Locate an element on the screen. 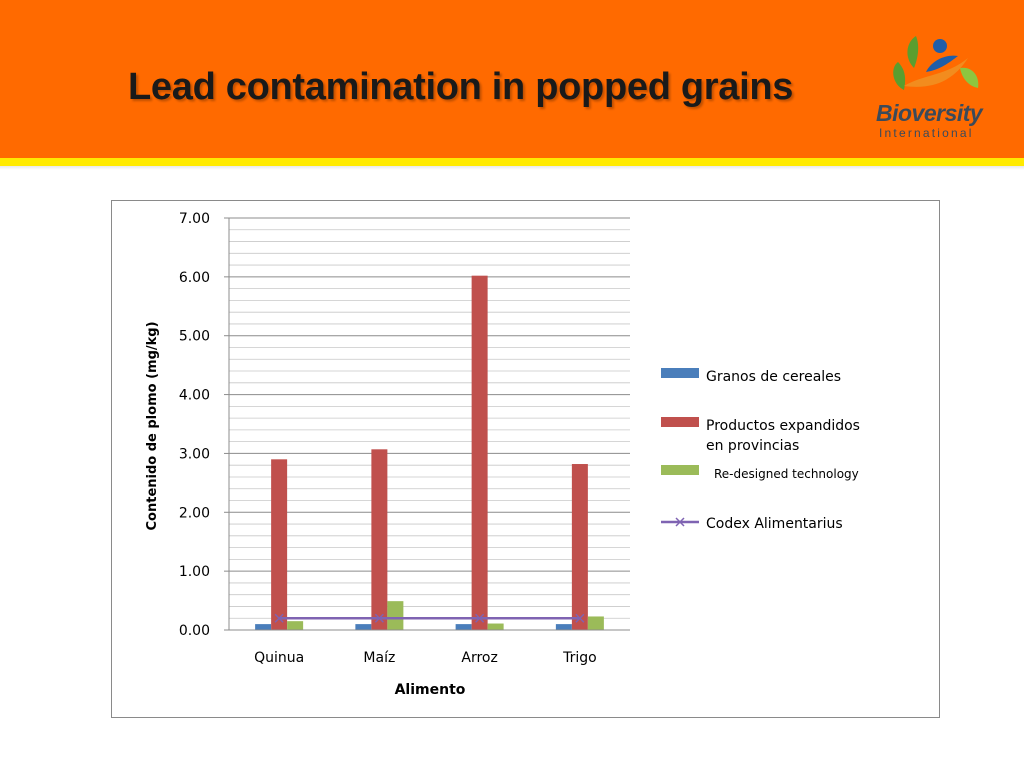 This screenshot has height=768, width=1024. y-tick-label: 0.00 is located at coordinates (194, 631).